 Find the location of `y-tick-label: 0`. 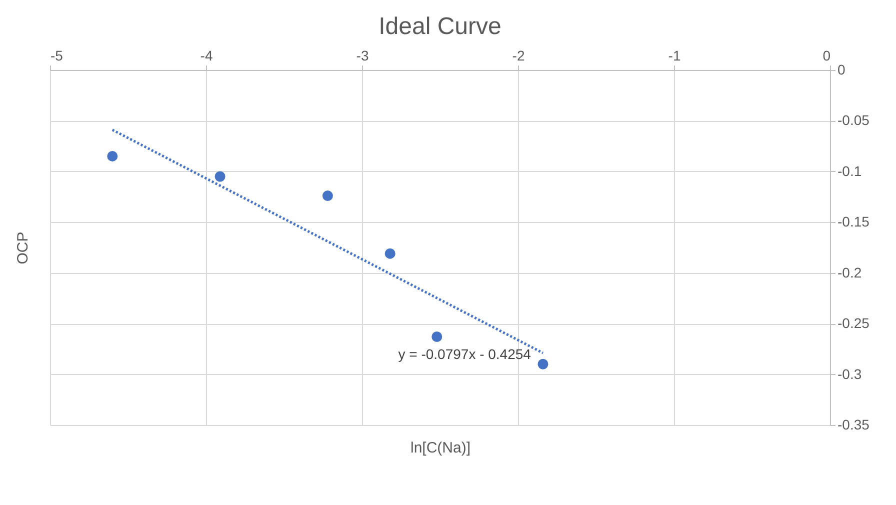

y-tick-label: 0 is located at coordinates (842, 70).